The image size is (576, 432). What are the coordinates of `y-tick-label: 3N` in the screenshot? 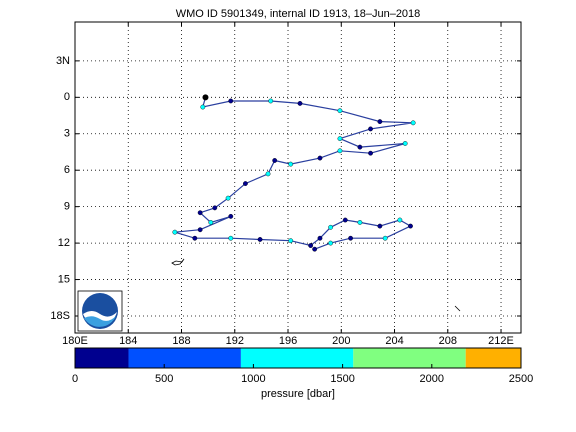 It's located at (63, 61).